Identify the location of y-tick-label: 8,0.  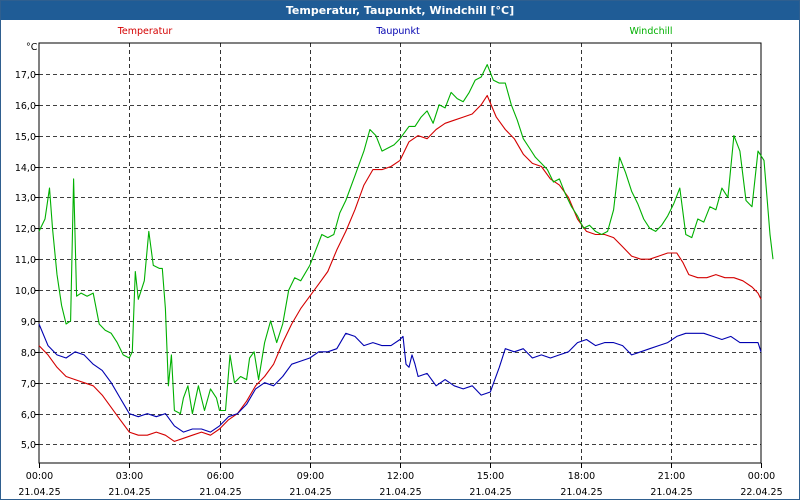
(28, 353).